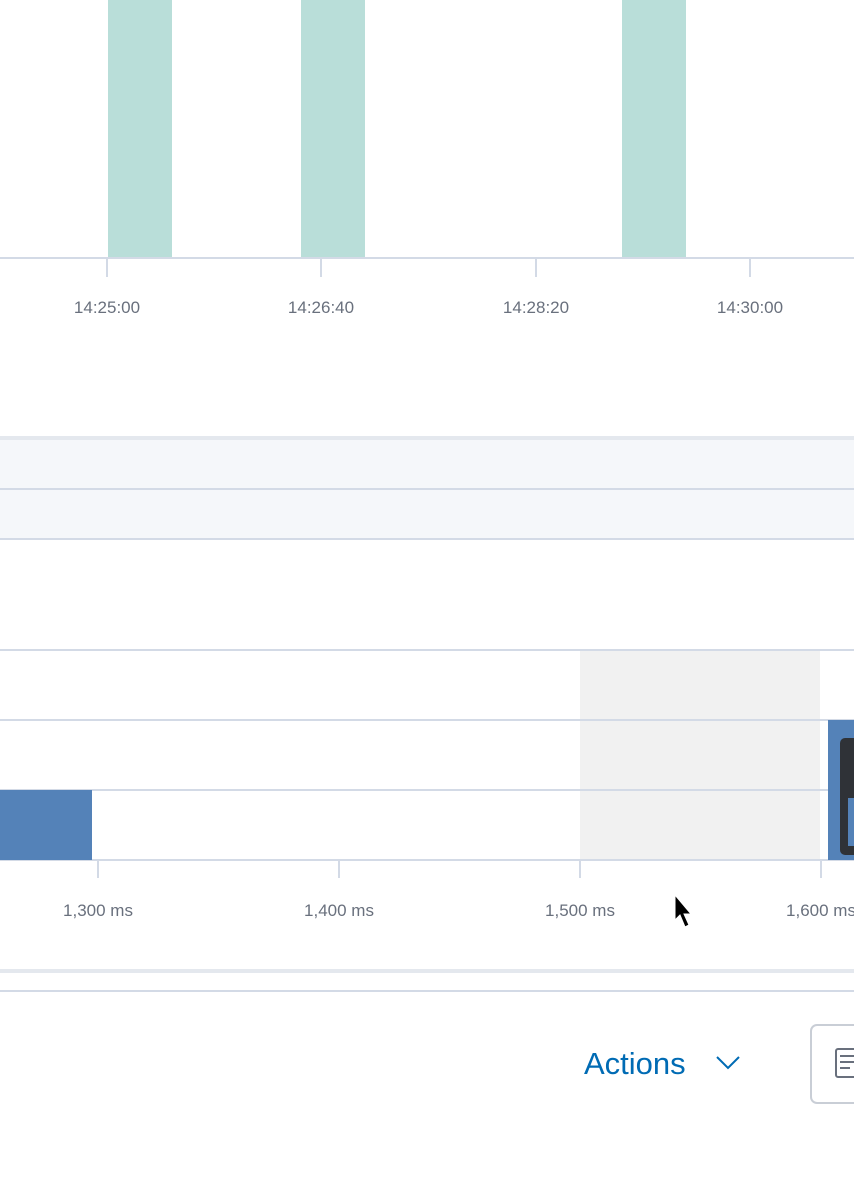 The width and height of the screenshot is (854, 1190). Describe the element at coordinates (750, 307) in the screenshot. I see `x-tick-label: 14:30:00` at that location.